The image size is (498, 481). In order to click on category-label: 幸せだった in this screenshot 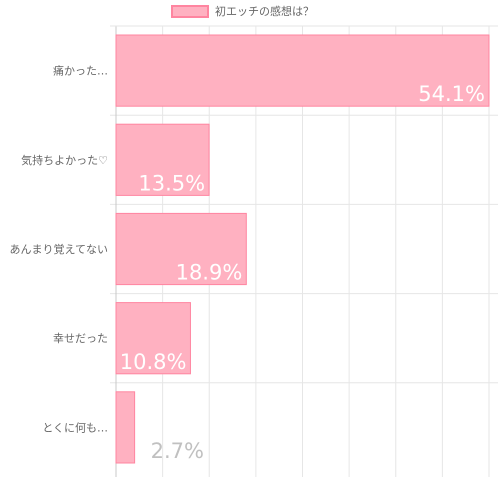, I will do `click(80, 338)`.